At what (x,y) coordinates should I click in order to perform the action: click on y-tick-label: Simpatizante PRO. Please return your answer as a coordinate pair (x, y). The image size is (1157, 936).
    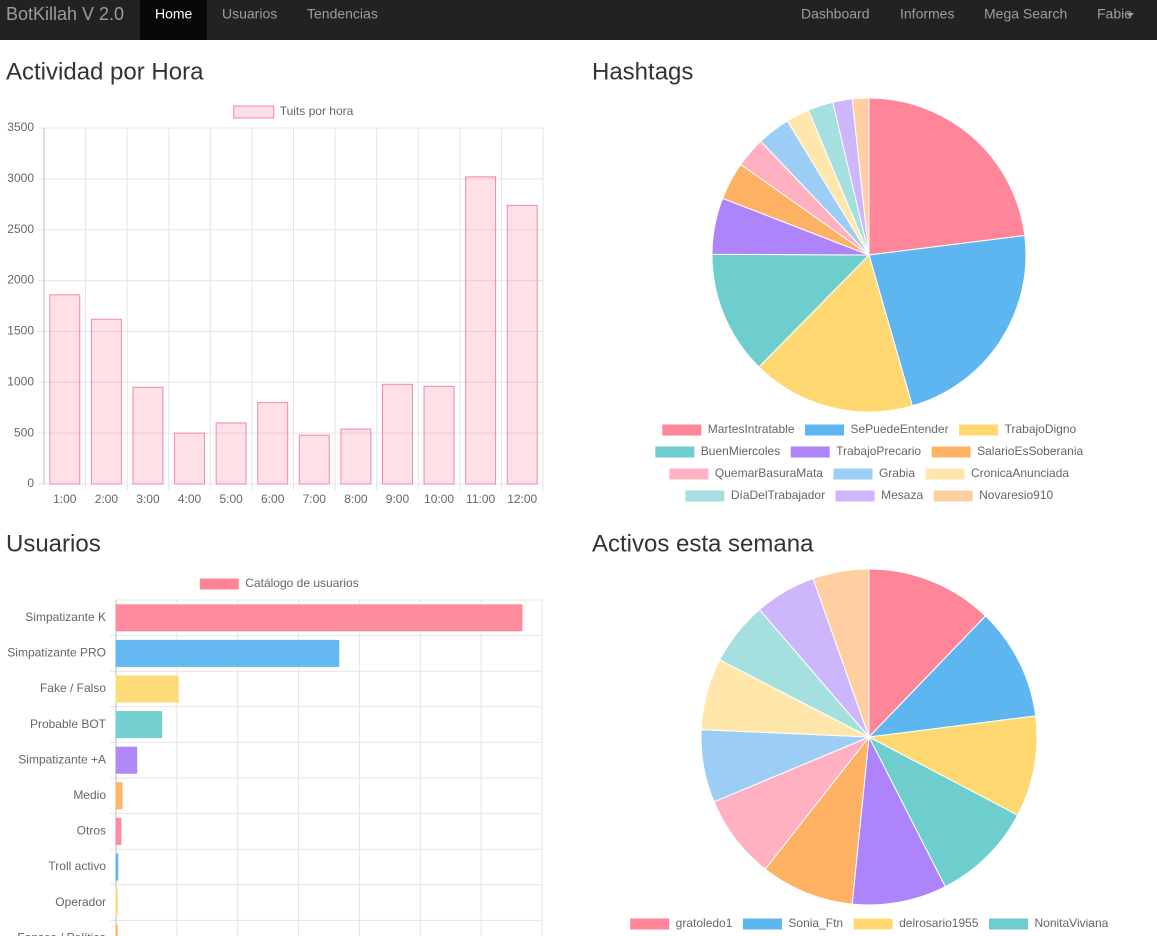
    Looking at the image, I should click on (56, 653).